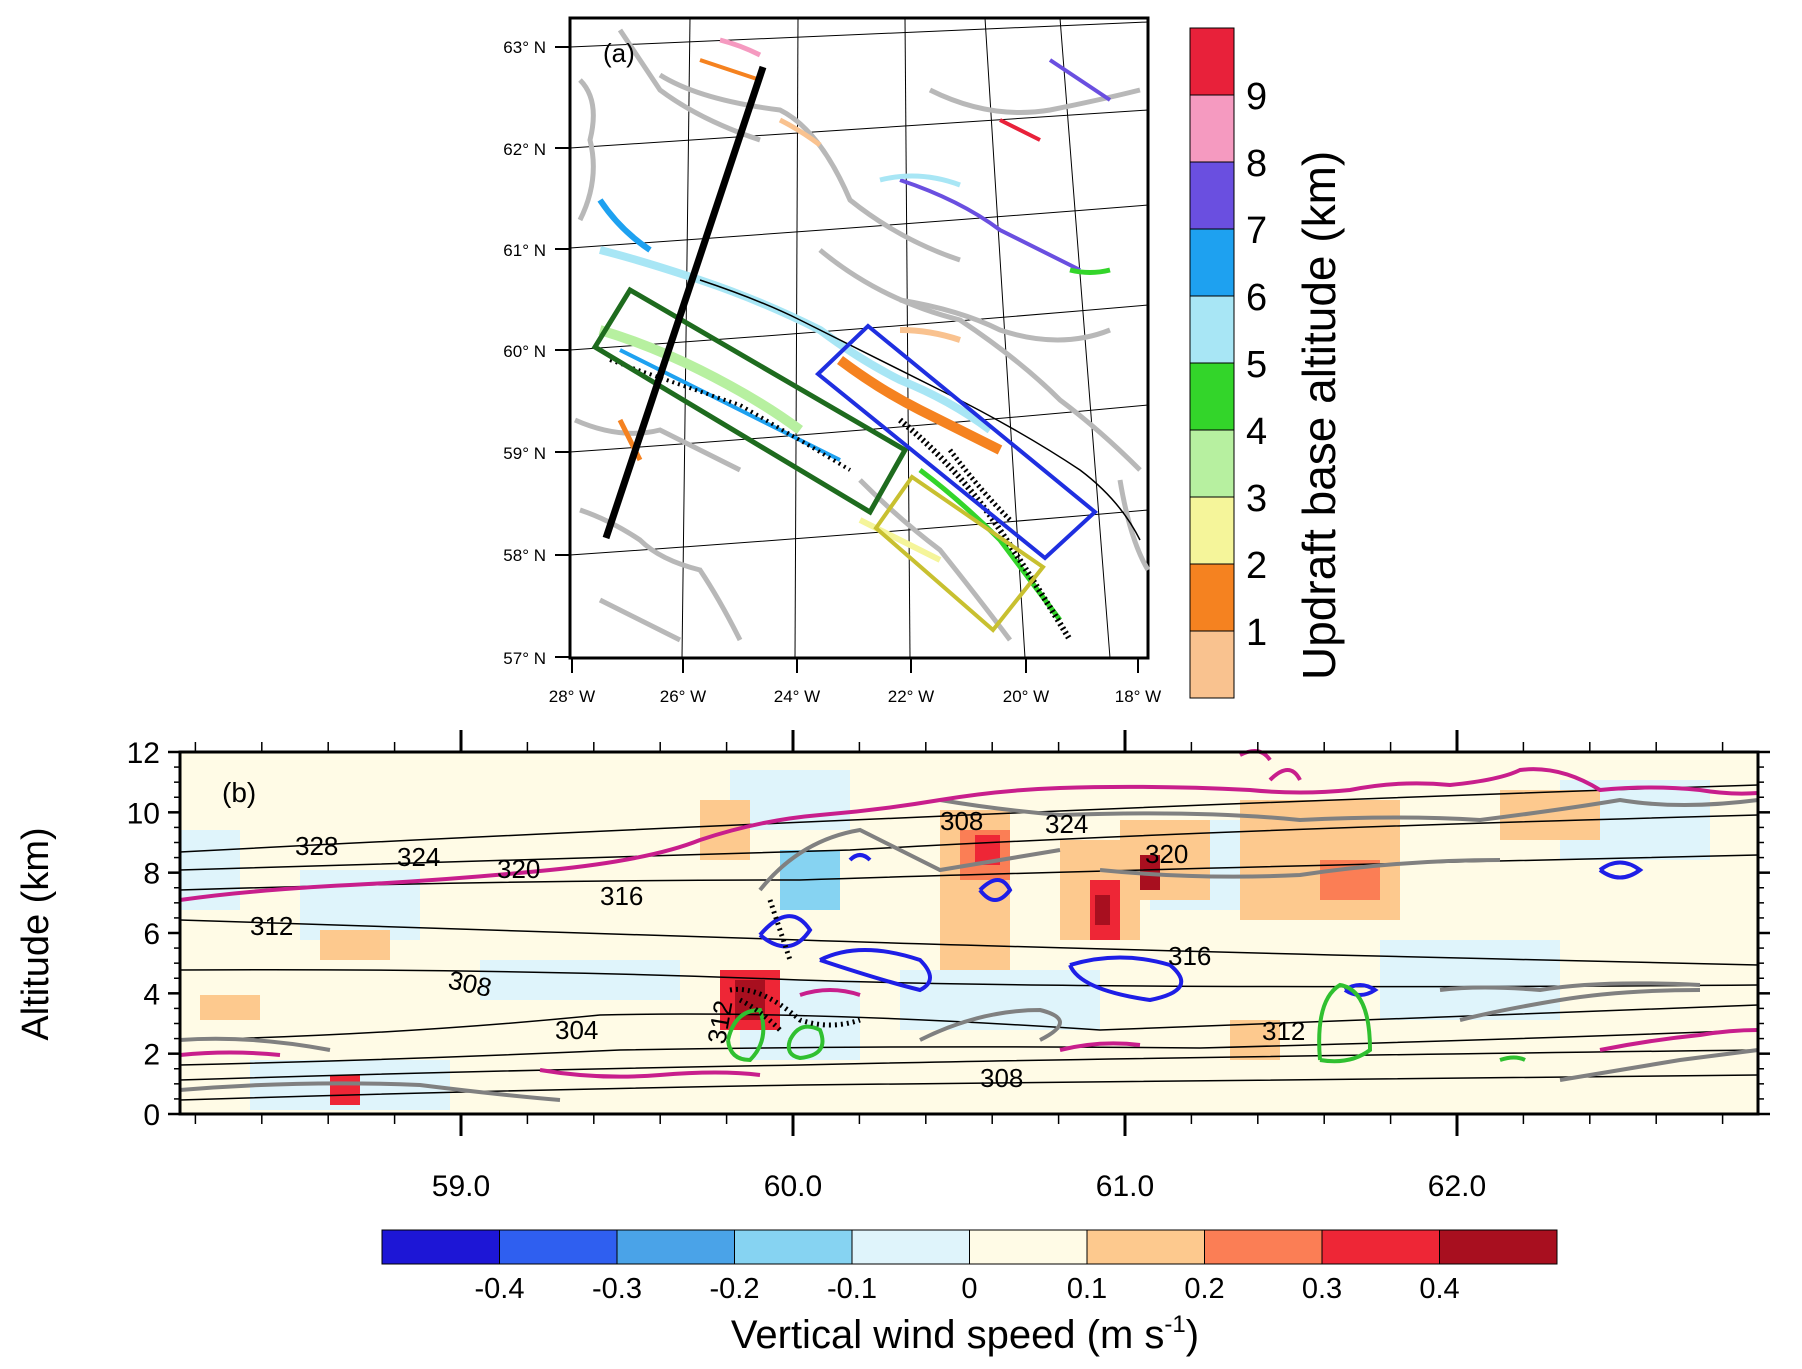 Image resolution: width=1802 pixels, height=1369 pixels. What do you see at coordinates (500, 1289) in the screenshot?
I see `wind-colorbar-tick-label: -0.4` at bounding box center [500, 1289].